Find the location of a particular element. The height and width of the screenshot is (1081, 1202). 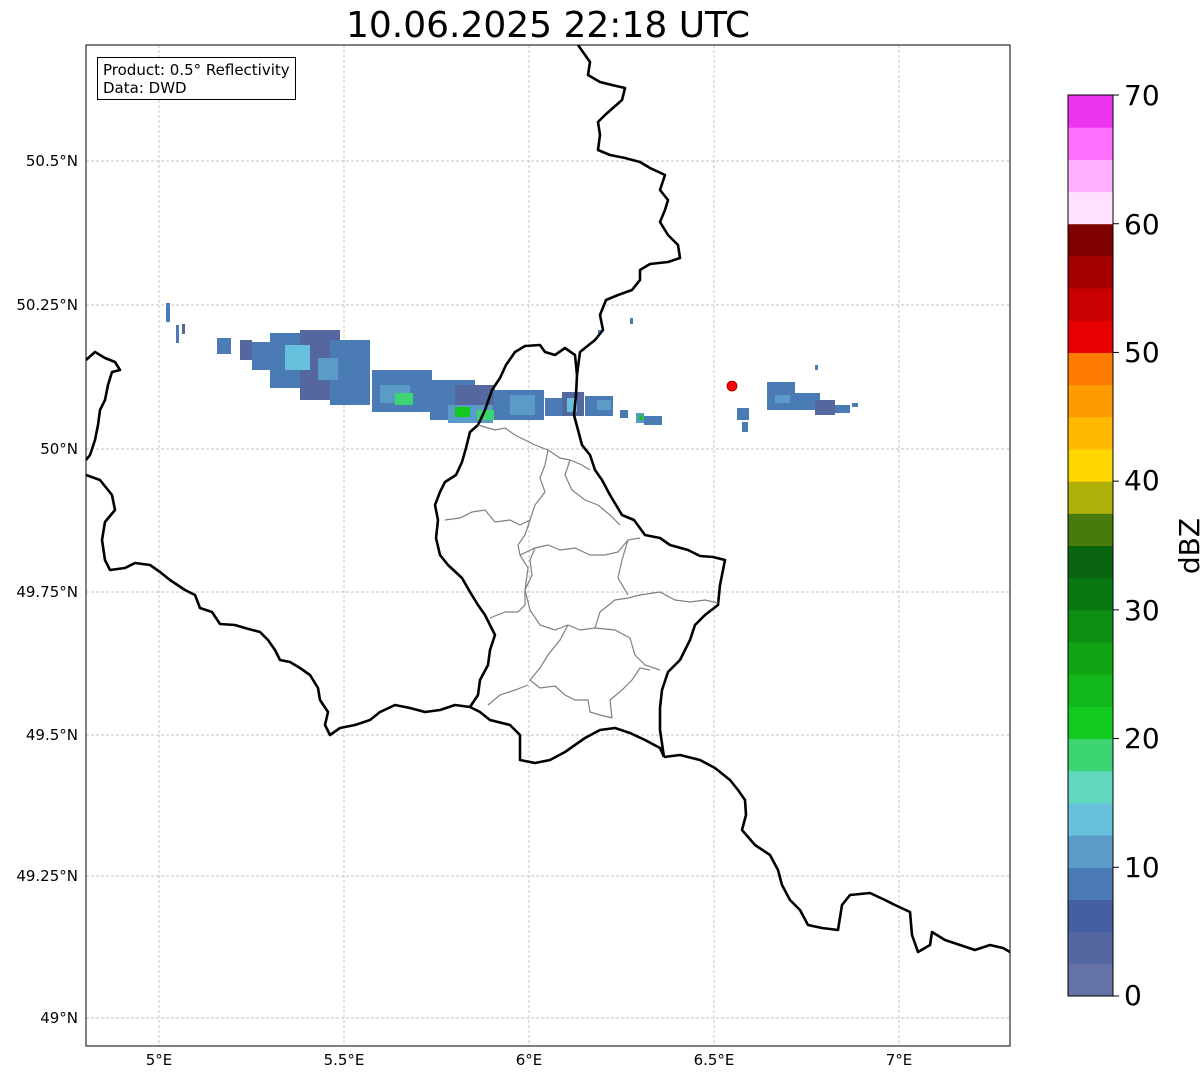

colorbar-frame is located at coordinates (1090, 545).